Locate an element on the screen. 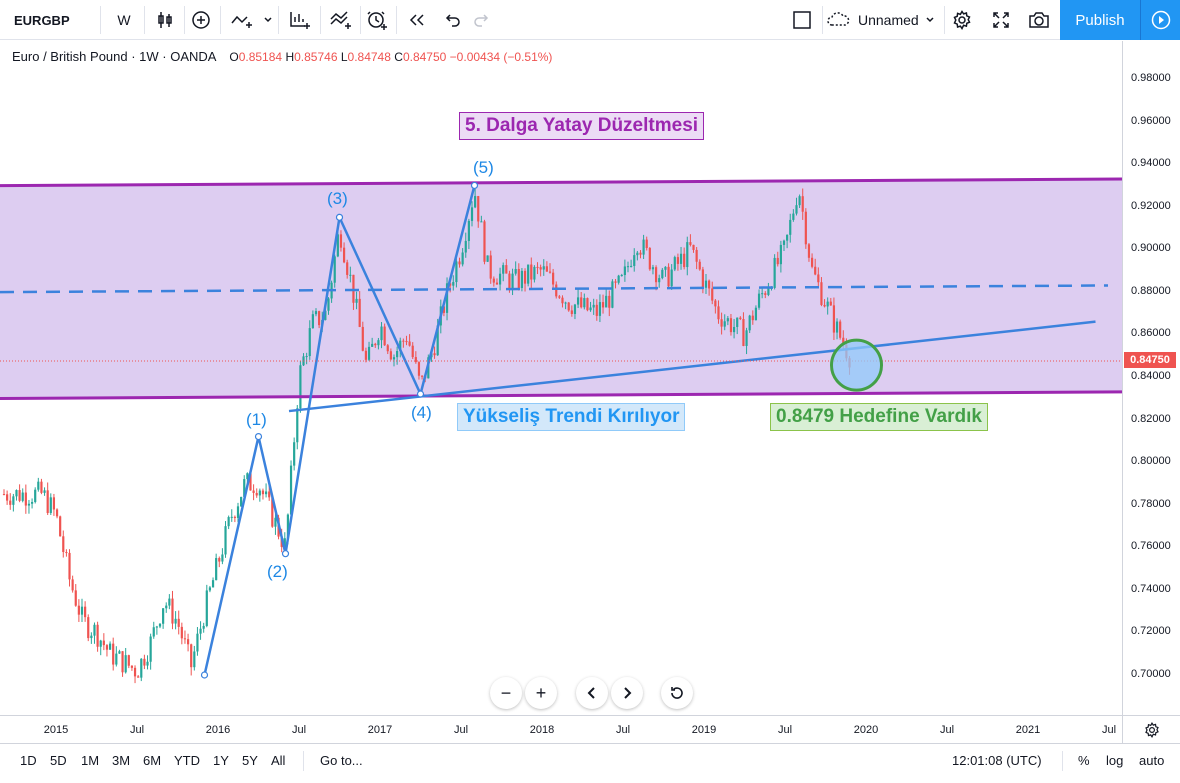  layout-selector: Unnamed is located at coordinates (885, 20).